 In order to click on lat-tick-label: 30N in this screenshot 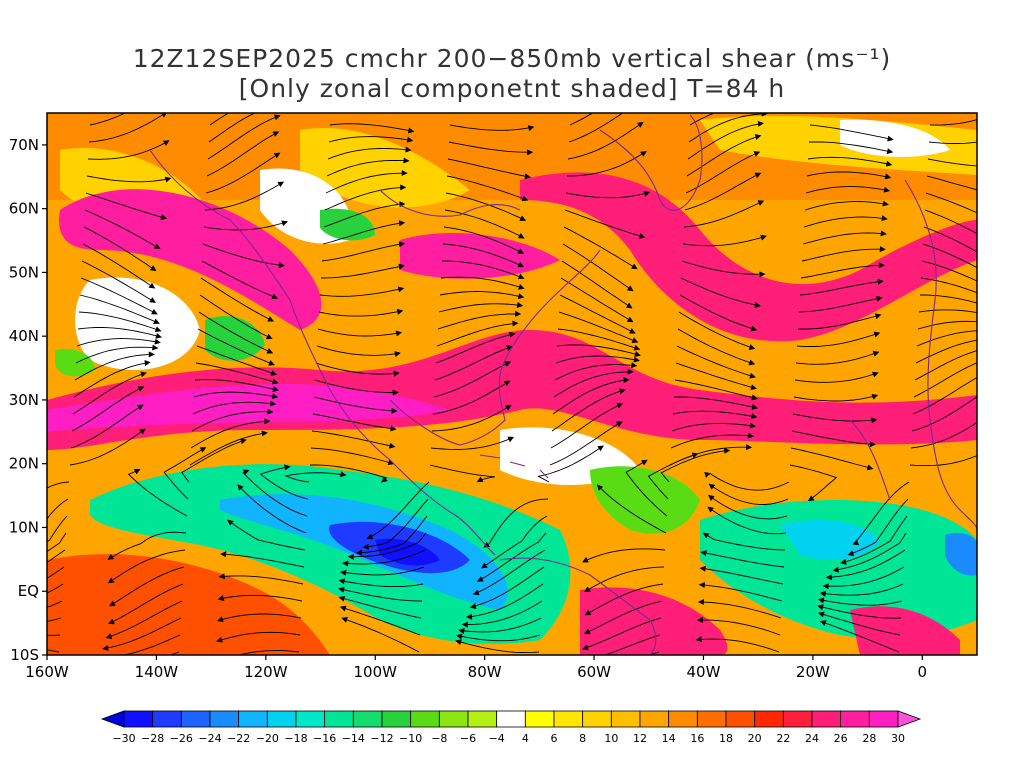, I will do `click(24, 400)`.